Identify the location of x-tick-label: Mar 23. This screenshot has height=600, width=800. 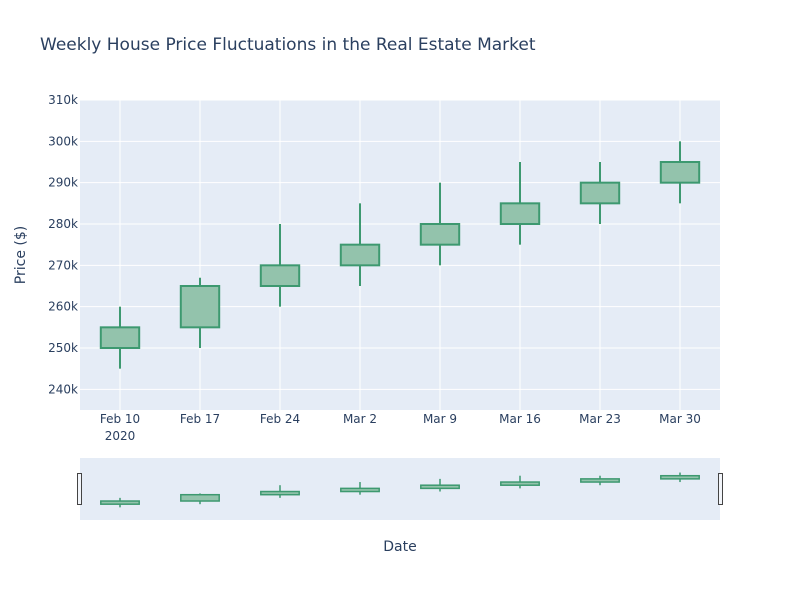
(600, 419).